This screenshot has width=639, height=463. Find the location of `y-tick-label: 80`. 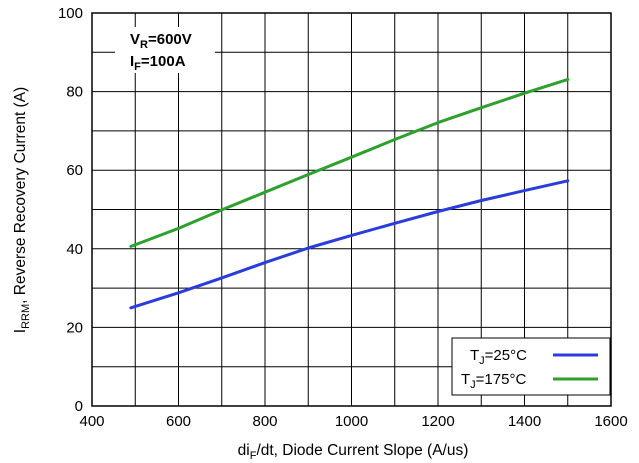

y-tick-label: 80 is located at coordinates (74, 92).